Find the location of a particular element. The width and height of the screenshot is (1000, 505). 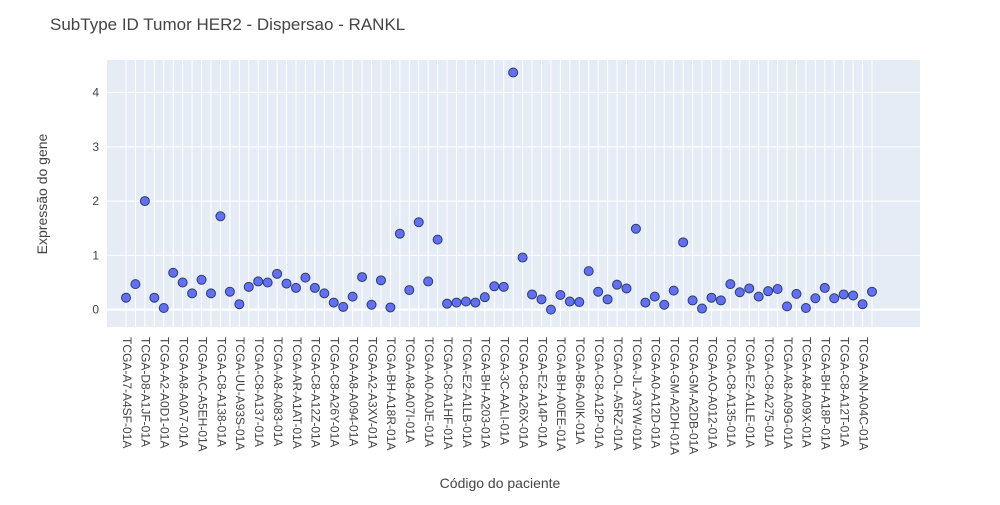

x-tick-label: TCGA-C8-A12P-01A is located at coordinates (599, 392).